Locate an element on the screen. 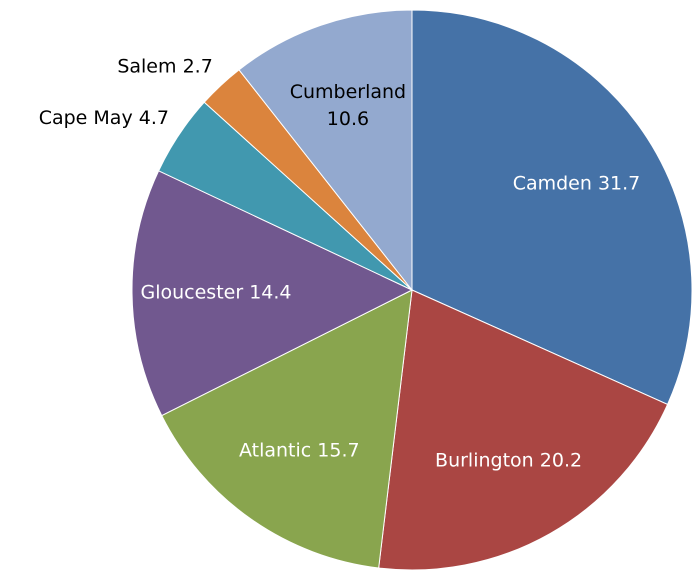 The height and width of the screenshot is (570, 695). data-label: Cumberland 10.6 is located at coordinates (348, 104).